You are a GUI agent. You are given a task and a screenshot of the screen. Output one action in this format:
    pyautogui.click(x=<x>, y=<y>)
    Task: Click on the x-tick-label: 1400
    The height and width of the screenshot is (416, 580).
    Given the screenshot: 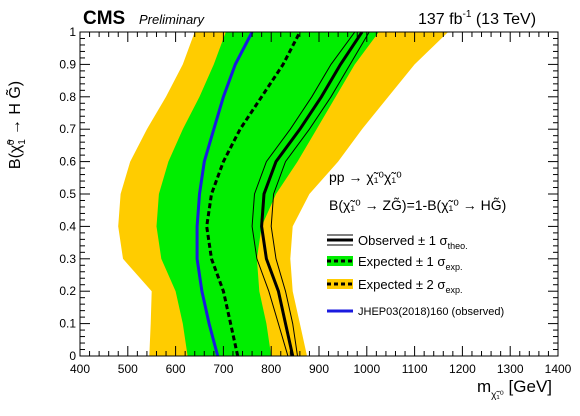 What is the action you would take?
    pyautogui.click(x=558, y=369)
    